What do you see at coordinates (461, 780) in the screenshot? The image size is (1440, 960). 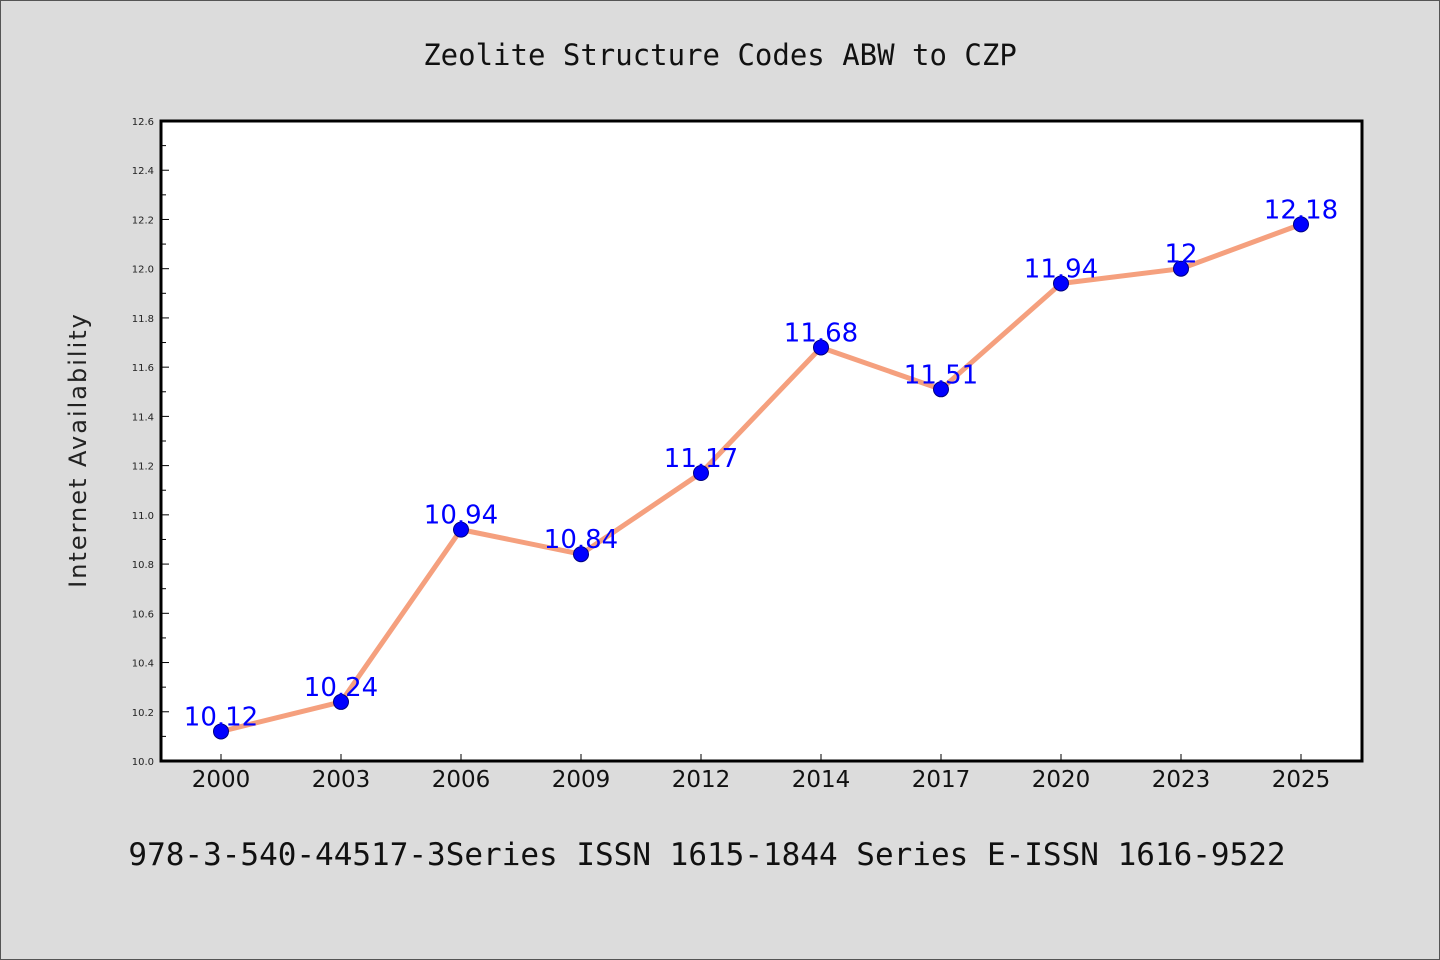 I see `x-tick-label: 2006` at bounding box center [461, 780].